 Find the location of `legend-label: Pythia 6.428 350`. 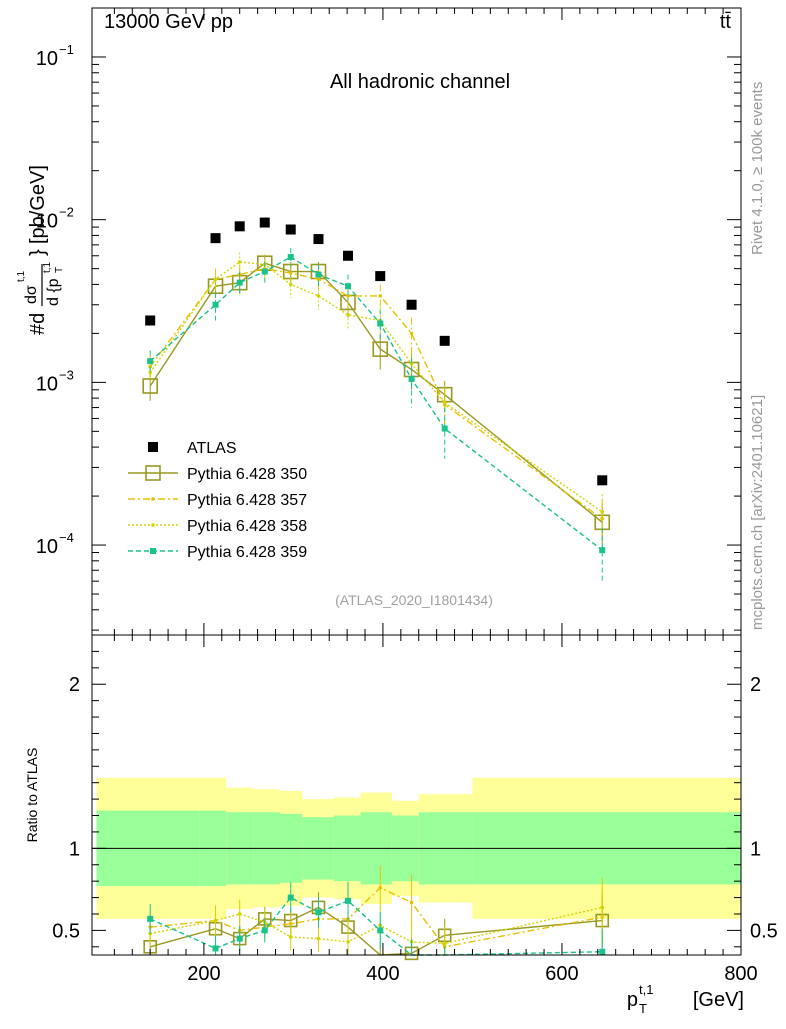

legend-label: Pythia 6.428 350 is located at coordinates (247, 474).